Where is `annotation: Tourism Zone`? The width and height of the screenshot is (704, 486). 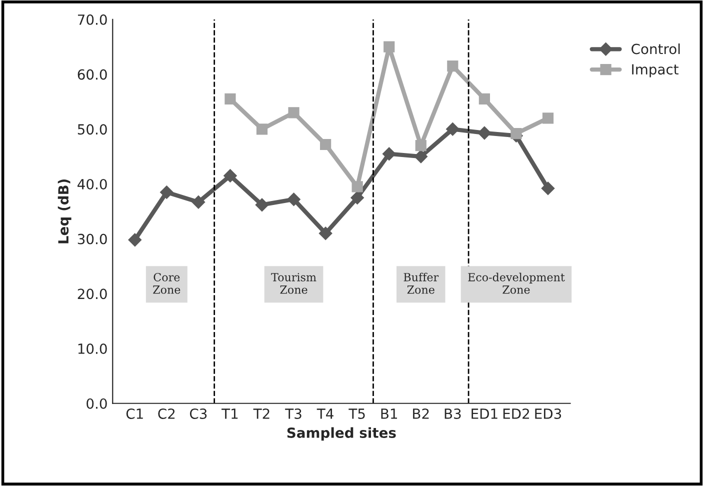
annotation: Tourism Zone is located at coordinates (293, 283).